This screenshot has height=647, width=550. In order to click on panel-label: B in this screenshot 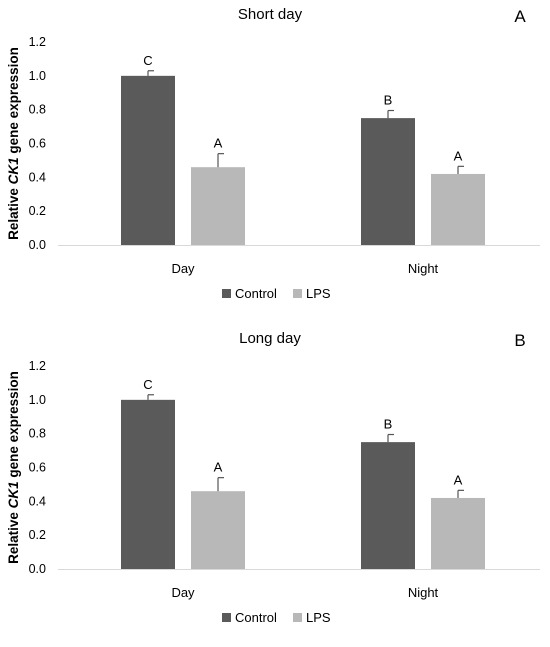, I will do `click(519, 340)`.